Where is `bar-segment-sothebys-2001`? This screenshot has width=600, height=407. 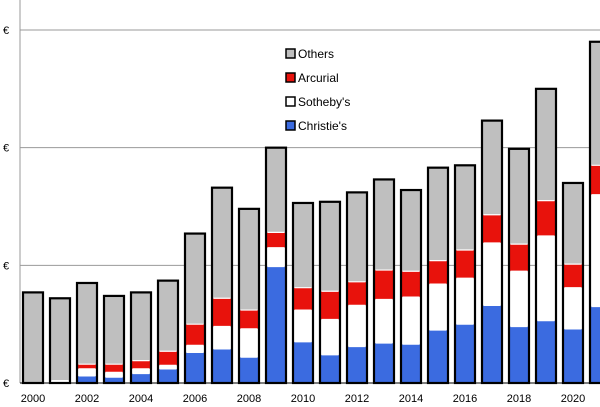
bar-segment-sothebys-2001 is located at coordinates (60, 381).